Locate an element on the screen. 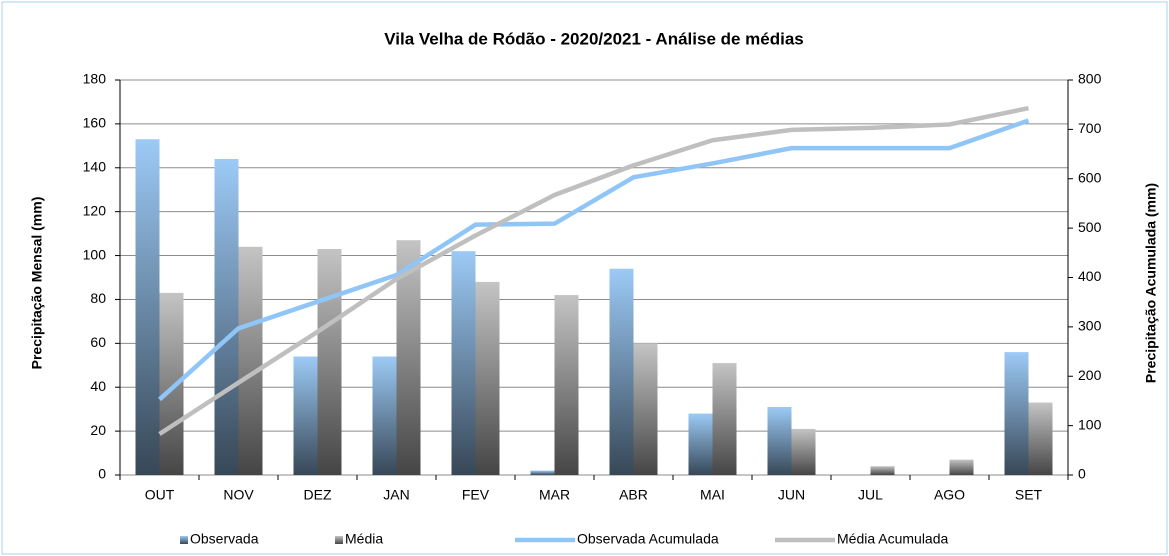  y2-tick-label: 200 is located at coordinates (1090, 375).